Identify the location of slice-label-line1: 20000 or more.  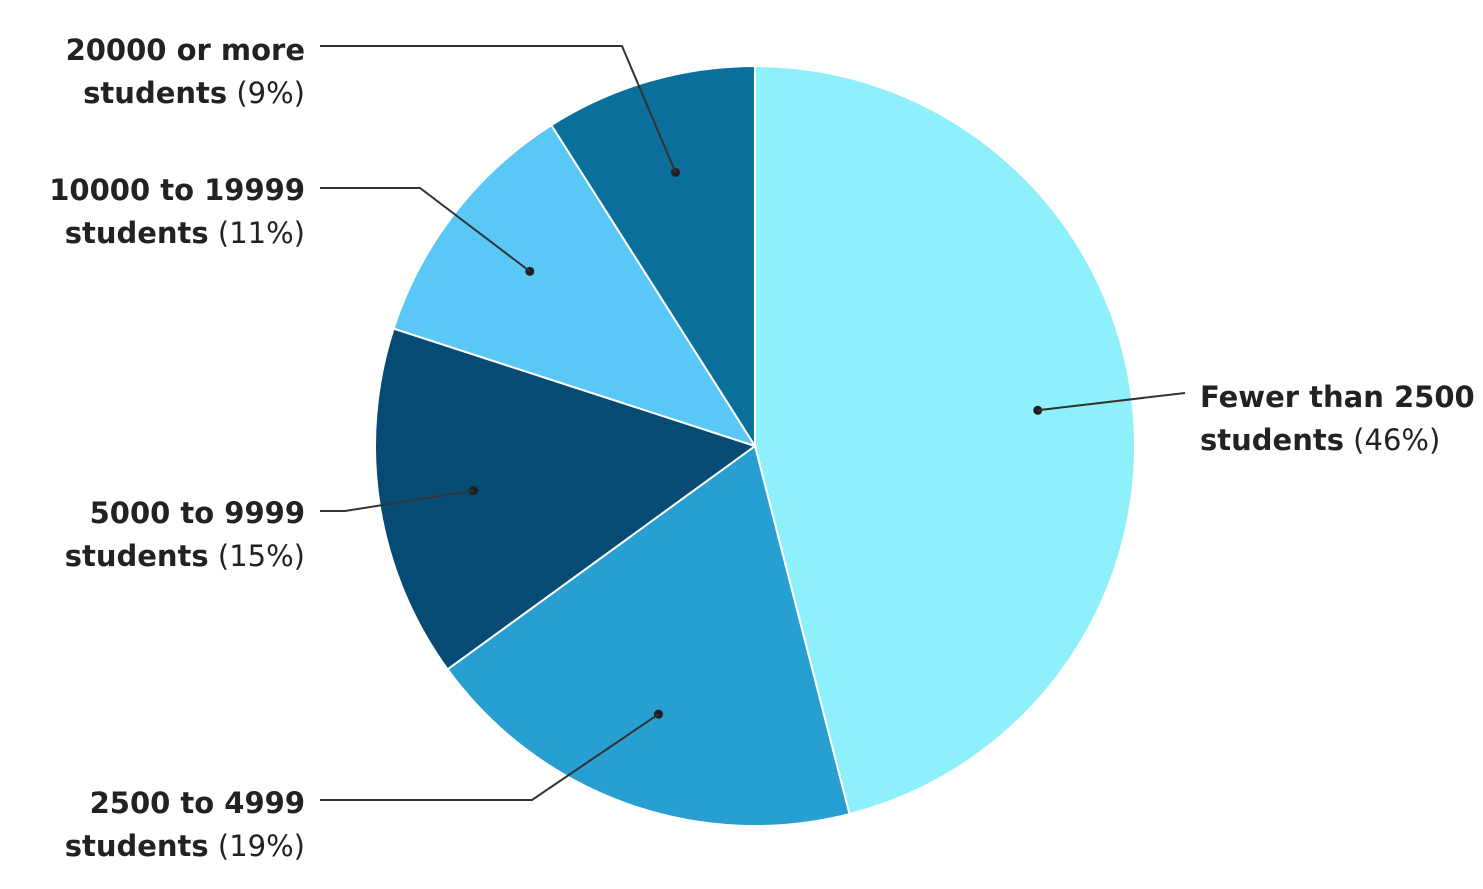
(185, 50).